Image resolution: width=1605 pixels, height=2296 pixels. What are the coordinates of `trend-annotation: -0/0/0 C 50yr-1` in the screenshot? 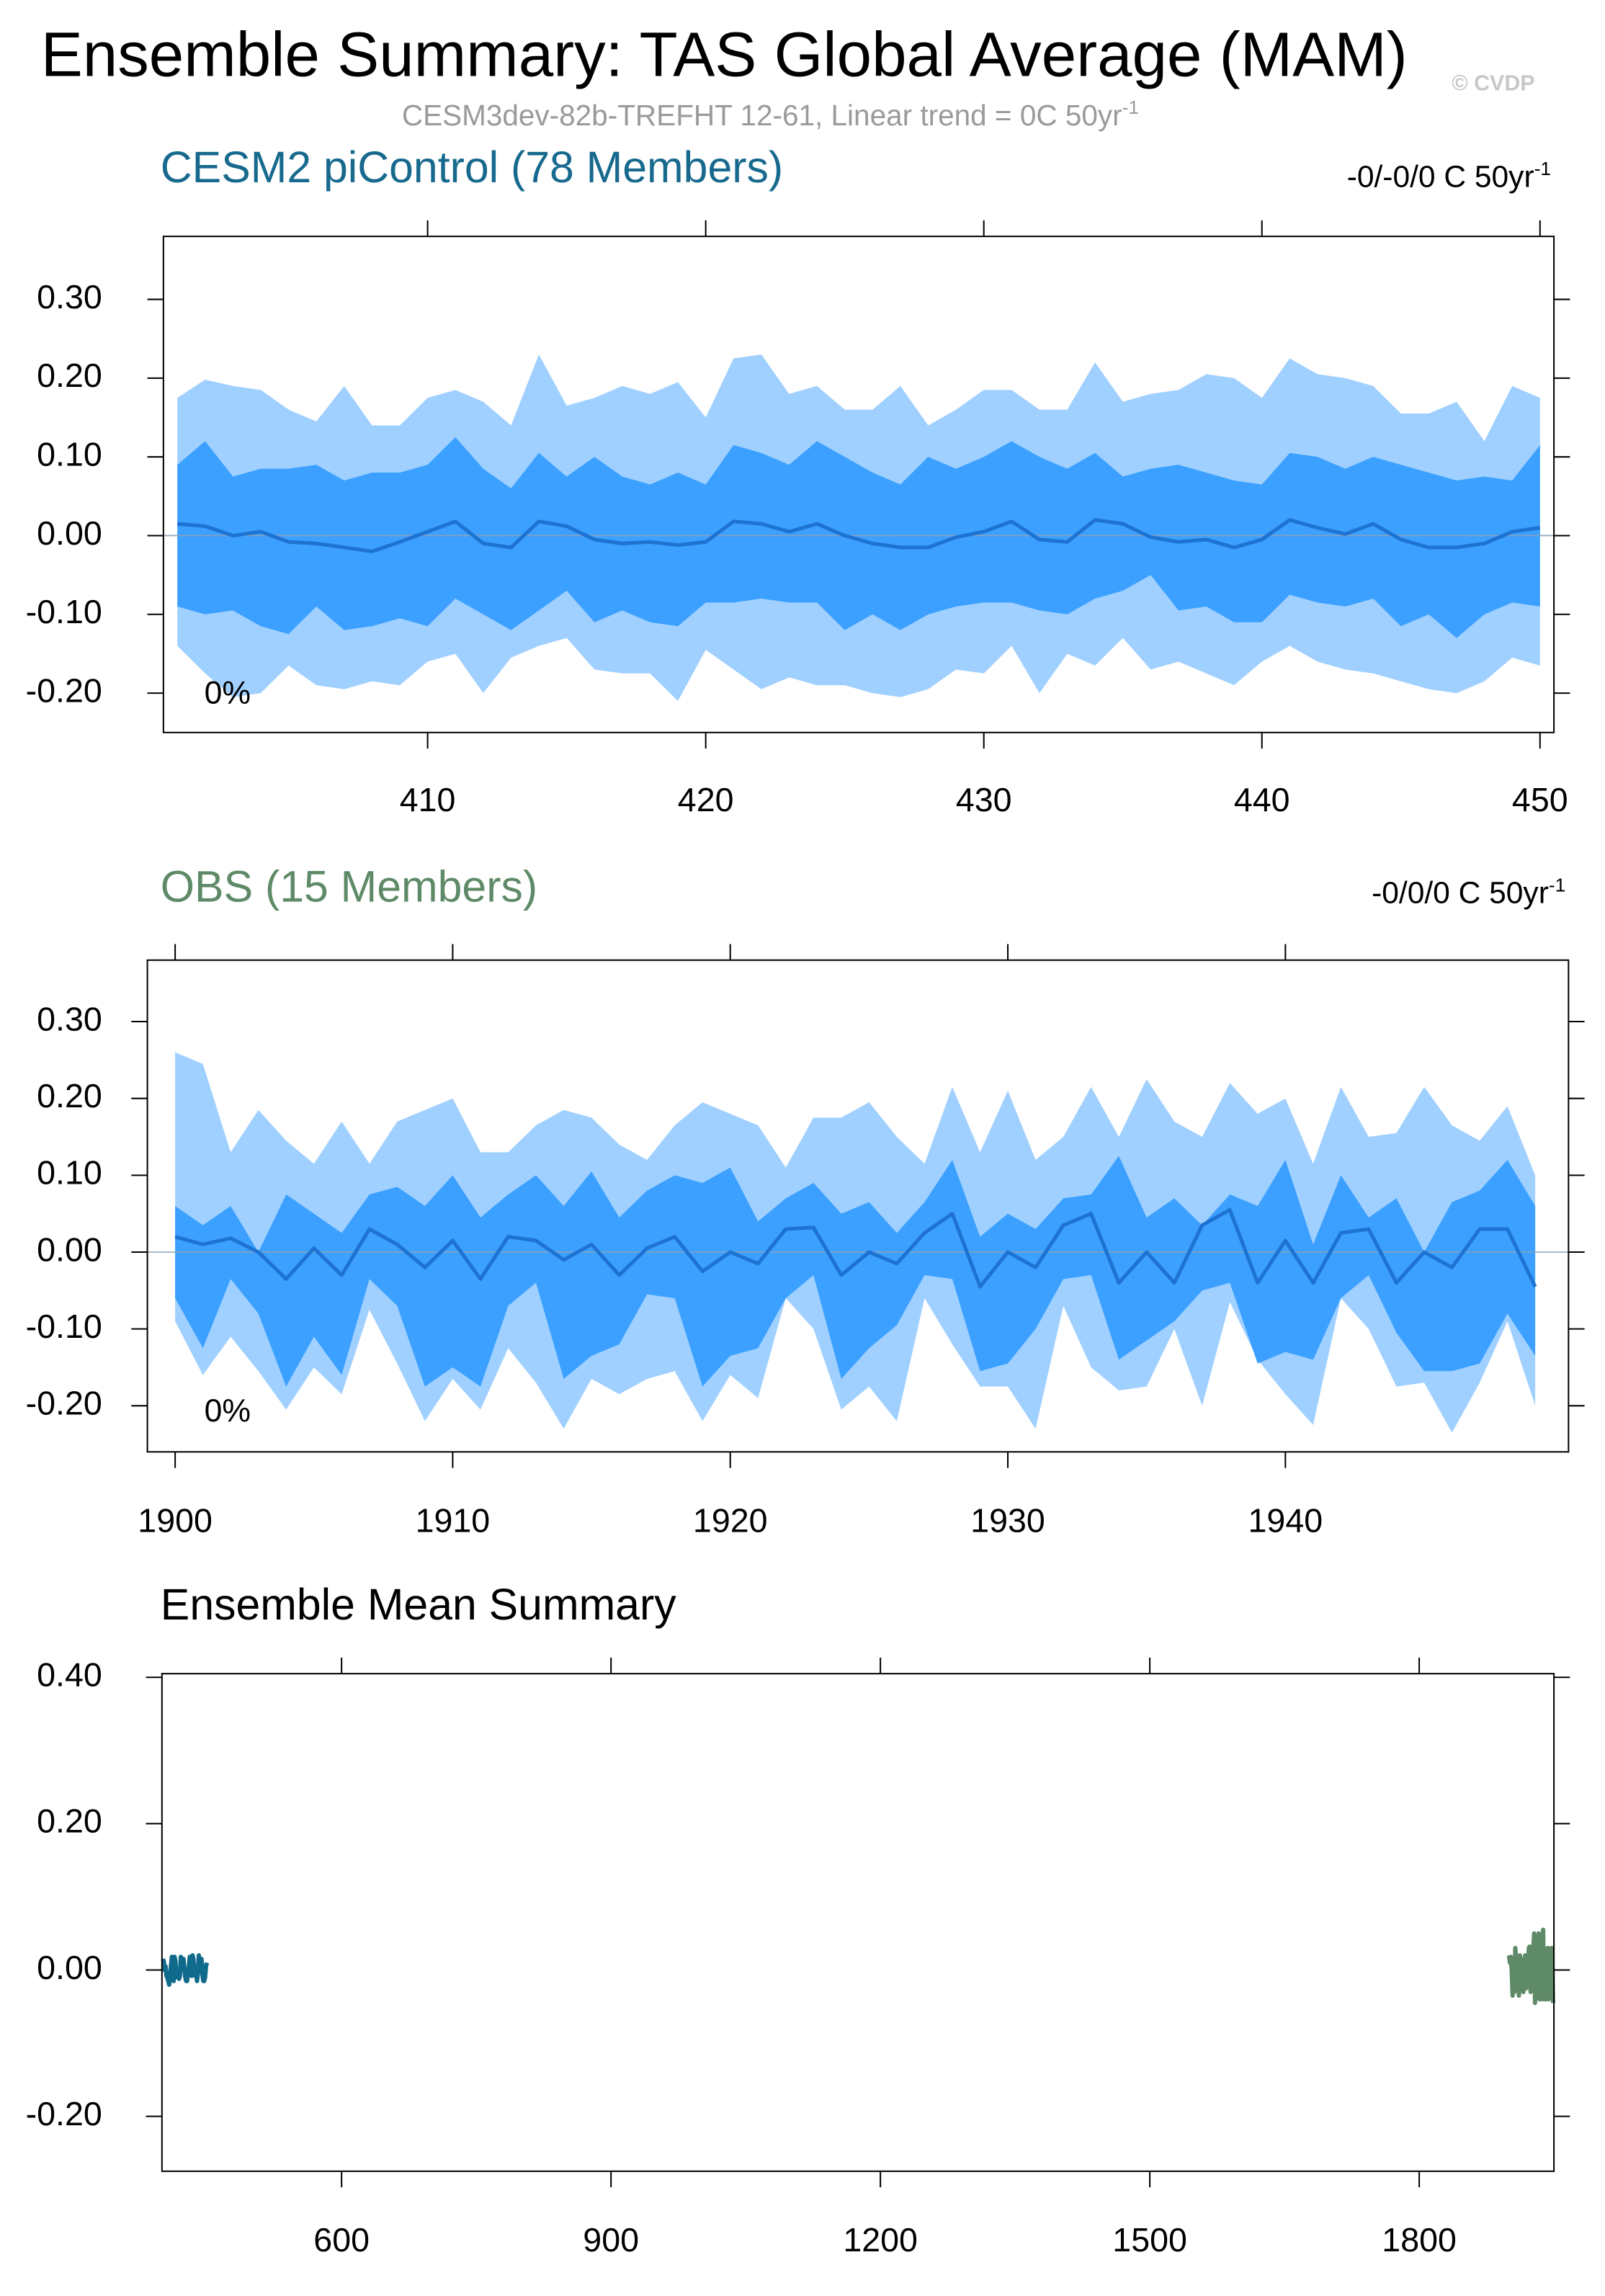 It's located at (1469, 893).